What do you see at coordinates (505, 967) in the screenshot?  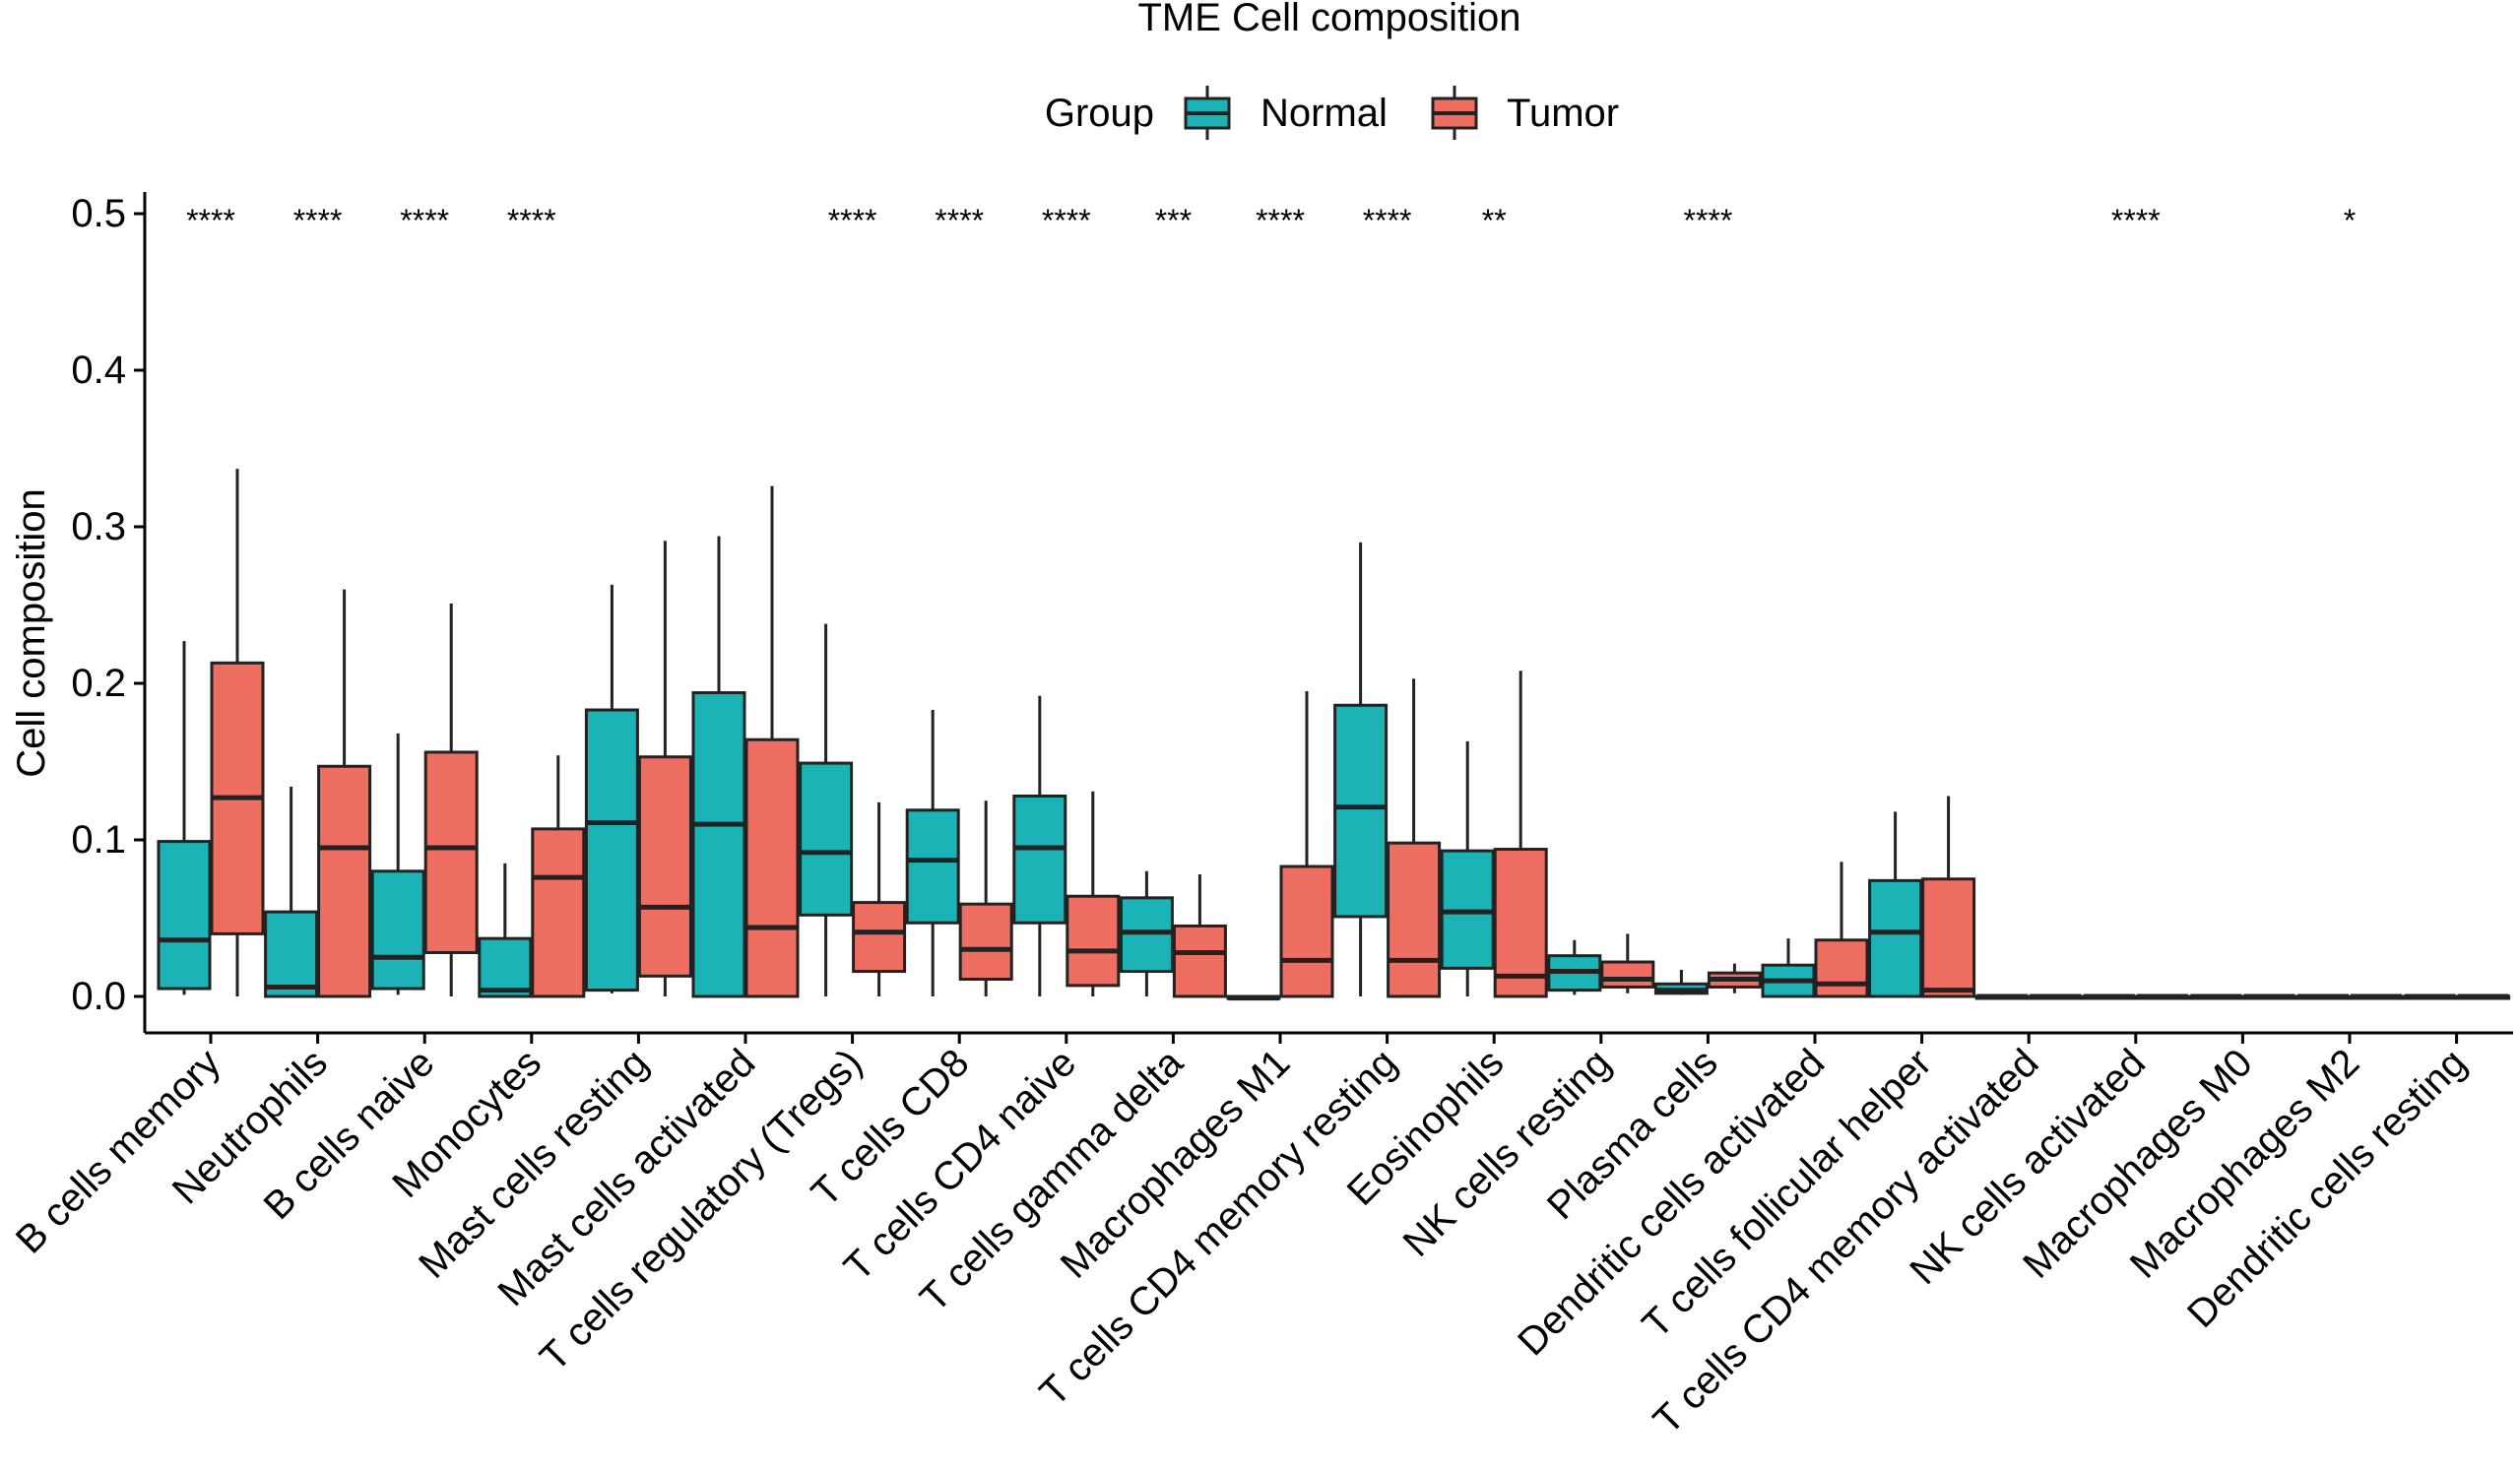 I see `monocytes-normal-box` at bounding box center [505, 967].